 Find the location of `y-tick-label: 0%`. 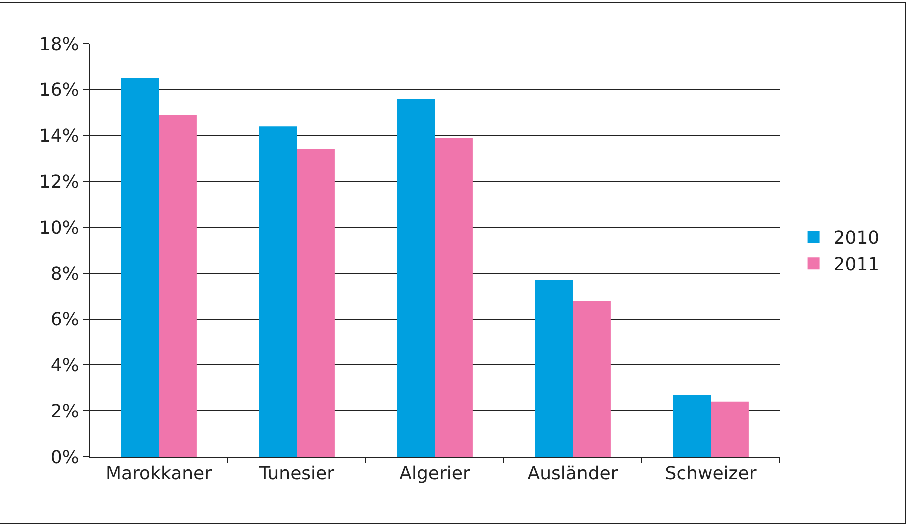

y-tick-label: 0% is located at coordinates (65, 457).